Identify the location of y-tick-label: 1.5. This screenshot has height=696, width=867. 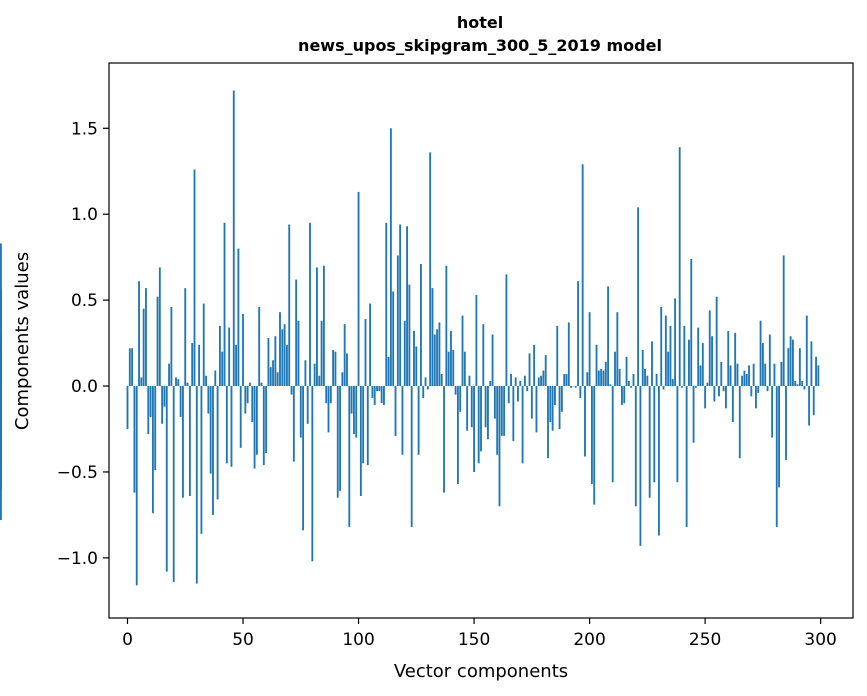
(84, 129).